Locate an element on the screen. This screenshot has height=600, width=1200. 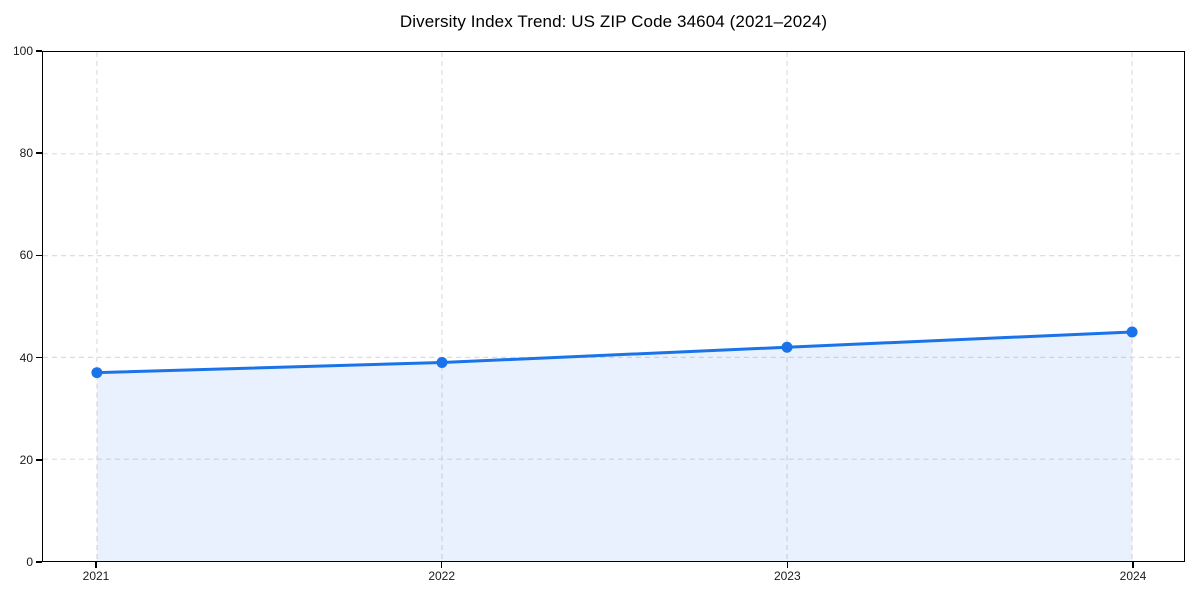
x-axis-tick-label: 2022 is located at coordinates (442, 576).